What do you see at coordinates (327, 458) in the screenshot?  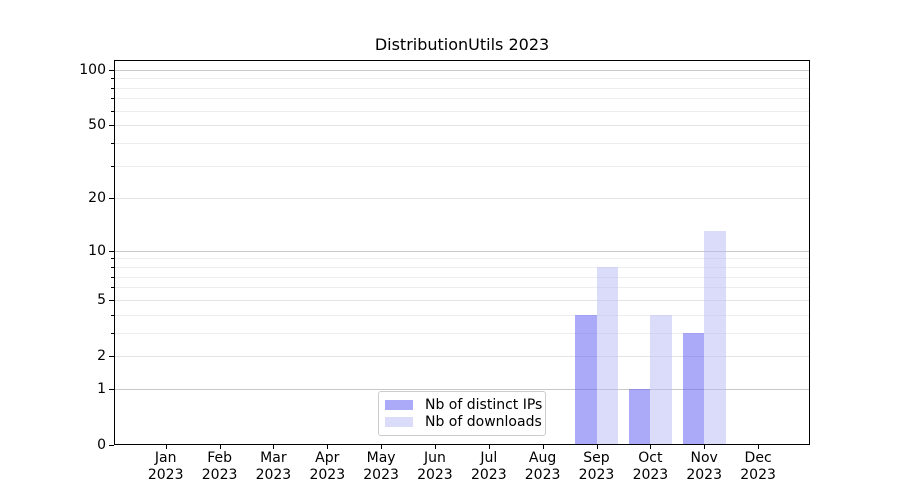 I see `month-label: Apr` at bounding box center [327, 458].